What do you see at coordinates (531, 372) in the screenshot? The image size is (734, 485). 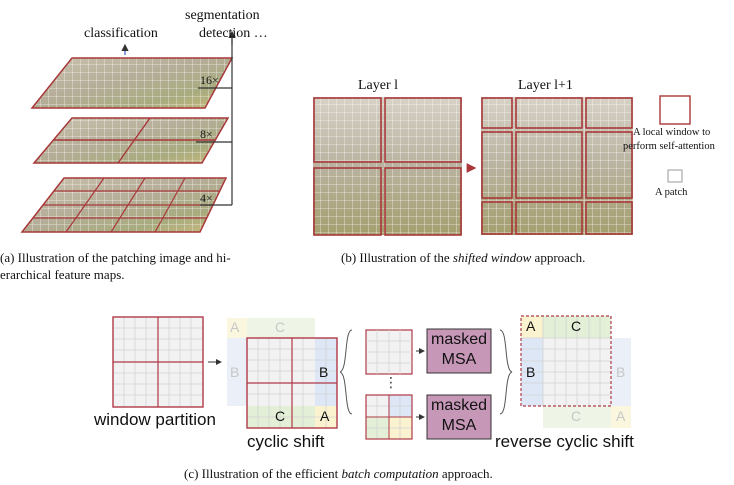 I see `rev-letter-b: B` at bounding box center [531, 372].